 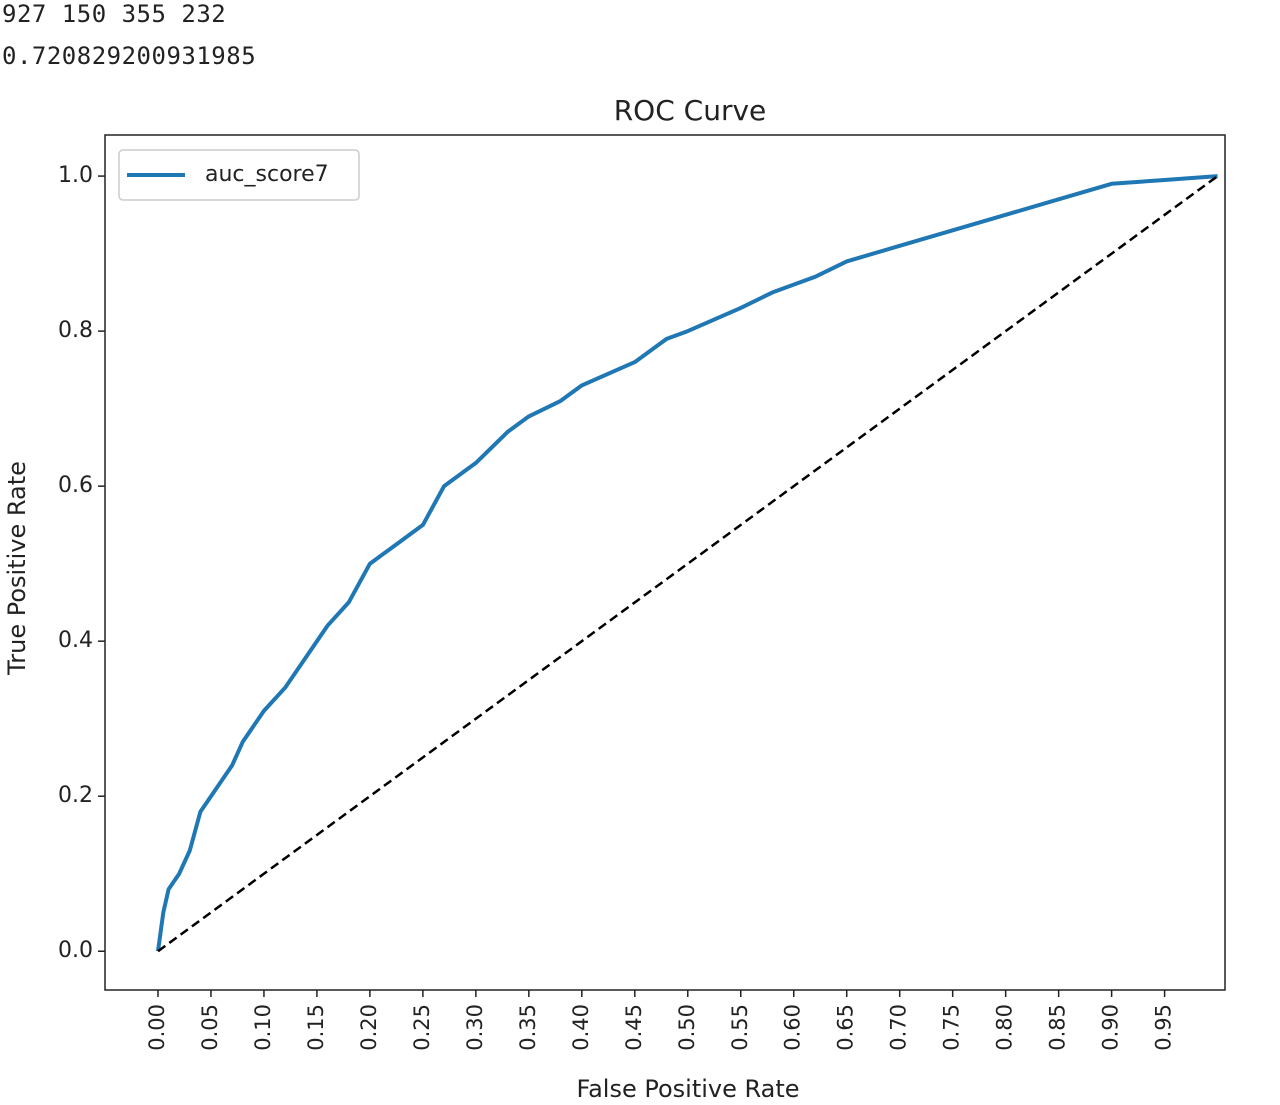 I want to click on legend-label: auc_score7, so click(x=267, y=174).